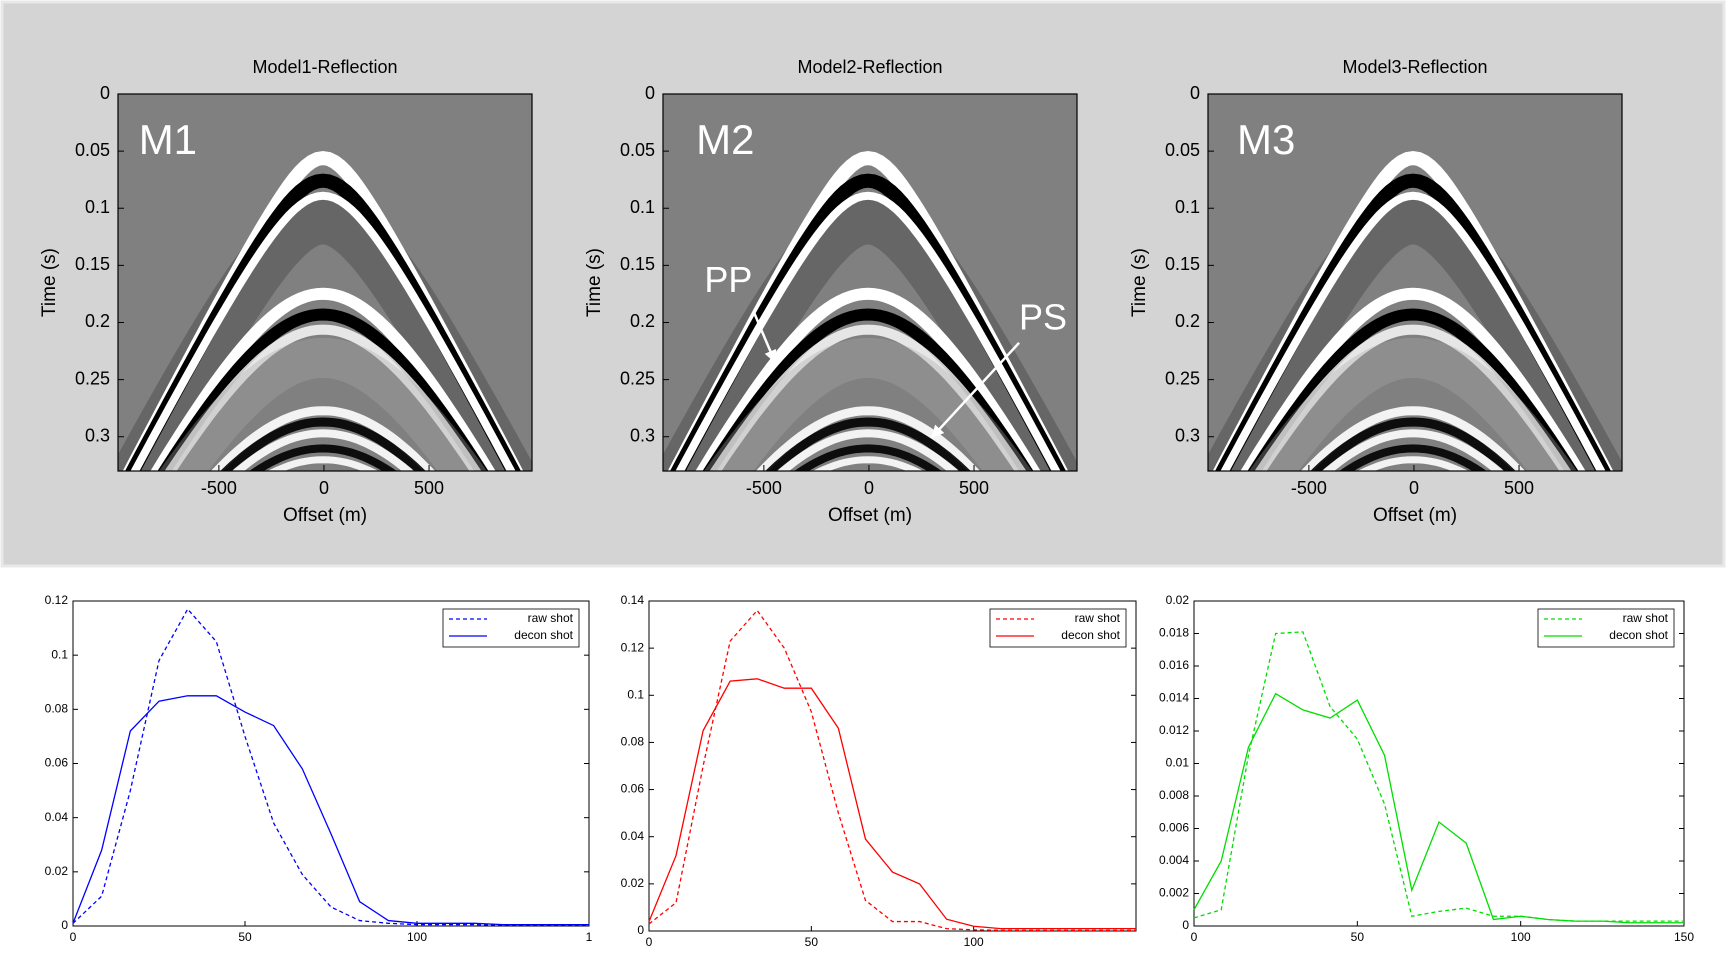 The width and height of the screenshot is (1726, 962). I want to click on y-tick-label: 0.012, so click(1174, 730).